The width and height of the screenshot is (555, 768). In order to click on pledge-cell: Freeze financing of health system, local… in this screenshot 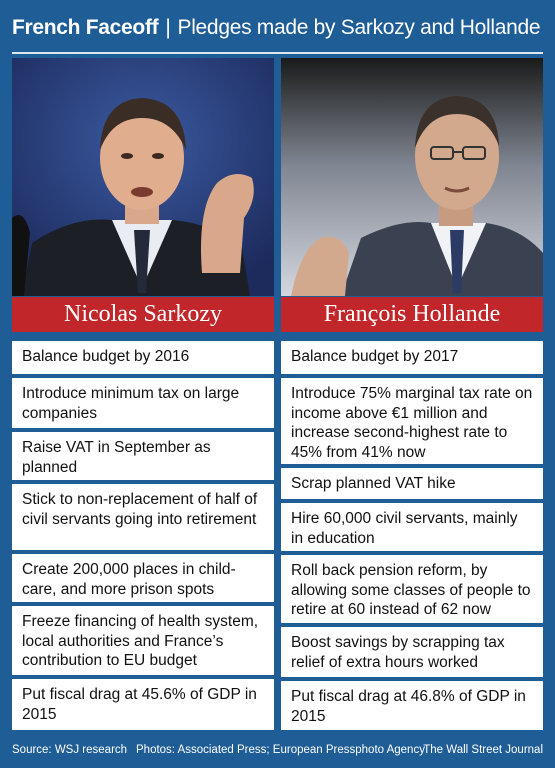, I will do `click(143, 640)`.